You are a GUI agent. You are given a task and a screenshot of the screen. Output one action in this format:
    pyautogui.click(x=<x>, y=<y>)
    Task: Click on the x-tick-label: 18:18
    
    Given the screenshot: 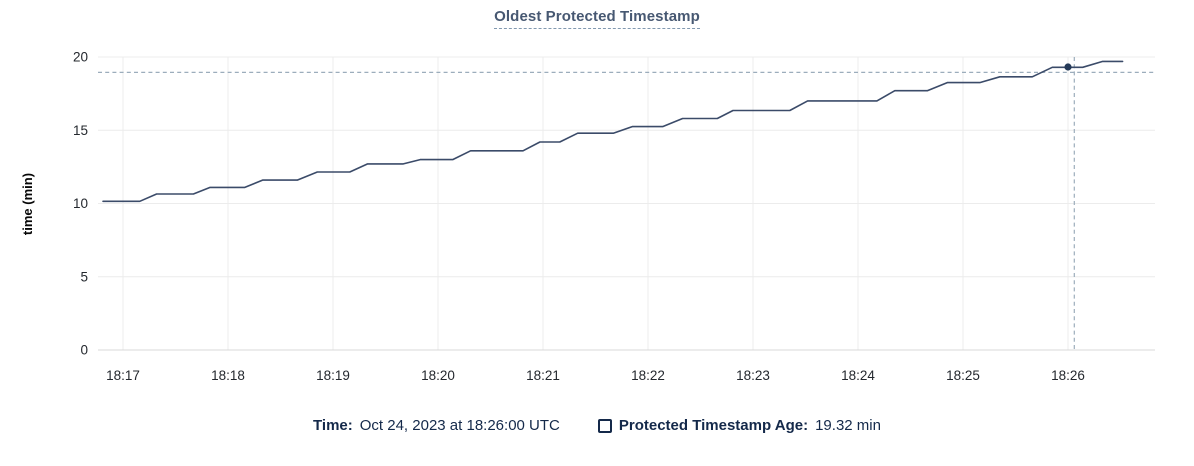 What is the action you would take?
    pyautogui.click(x=228, y=375)
    